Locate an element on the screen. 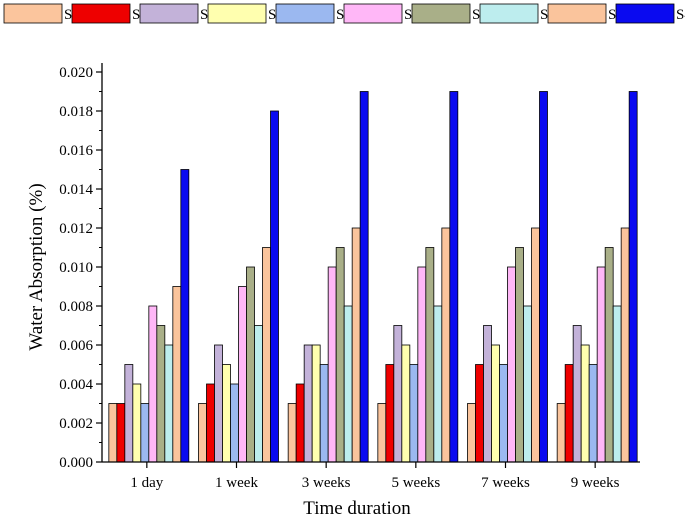 The width and height of the screenshot is (685, 518). legend-label-s44: S44 is located at coordinates (680, 15).